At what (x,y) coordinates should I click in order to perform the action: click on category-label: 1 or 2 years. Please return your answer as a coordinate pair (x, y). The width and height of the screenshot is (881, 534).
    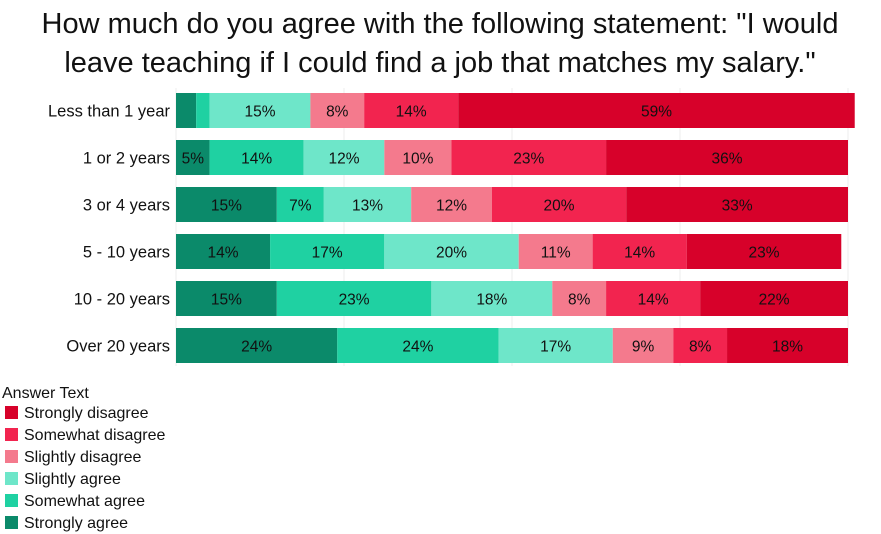
    Looking at the image, I should click on (126, 159).